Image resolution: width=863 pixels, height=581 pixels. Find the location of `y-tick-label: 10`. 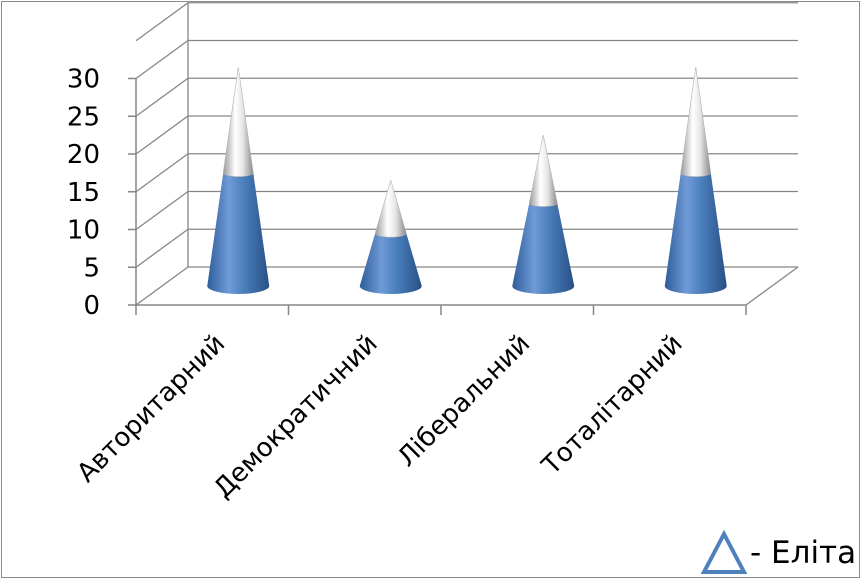

y-tick-label: 10 is located at coordinates (83, 231).